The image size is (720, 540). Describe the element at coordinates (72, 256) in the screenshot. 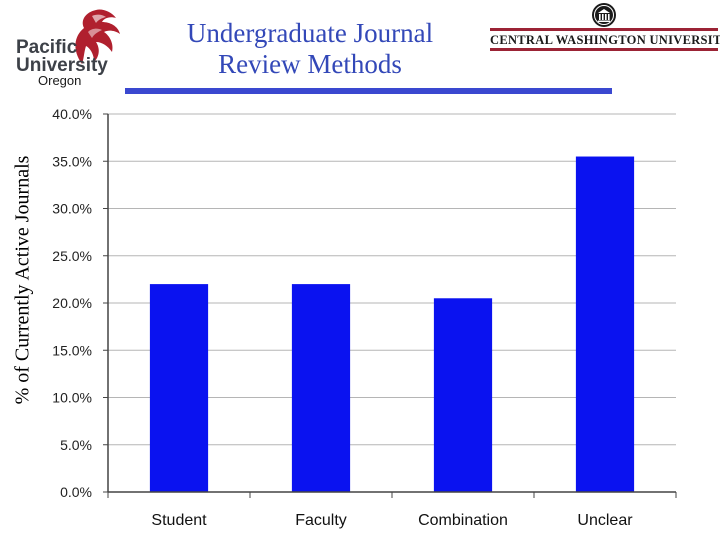

I see `y-tick-label: 25.0%` at that location.